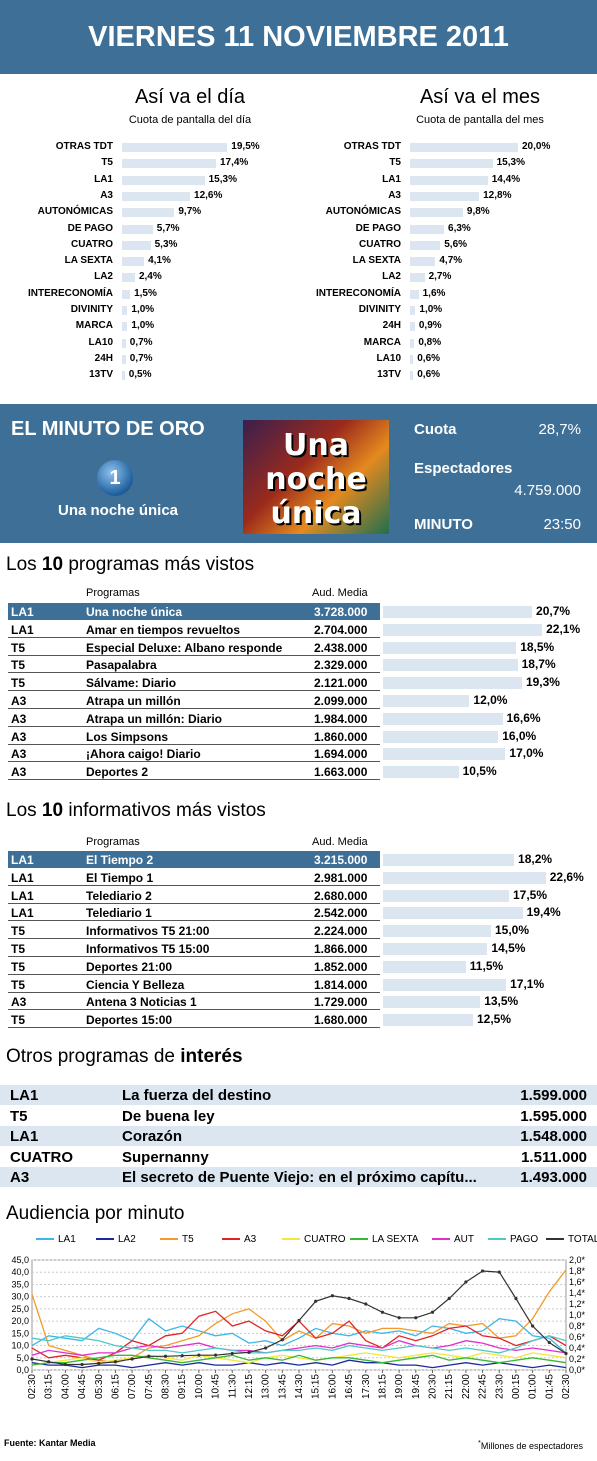  What do you see at coordinates (497, 1239) in the screenshot?
I see `legend-swatch` at bounding box center [497, 1239].